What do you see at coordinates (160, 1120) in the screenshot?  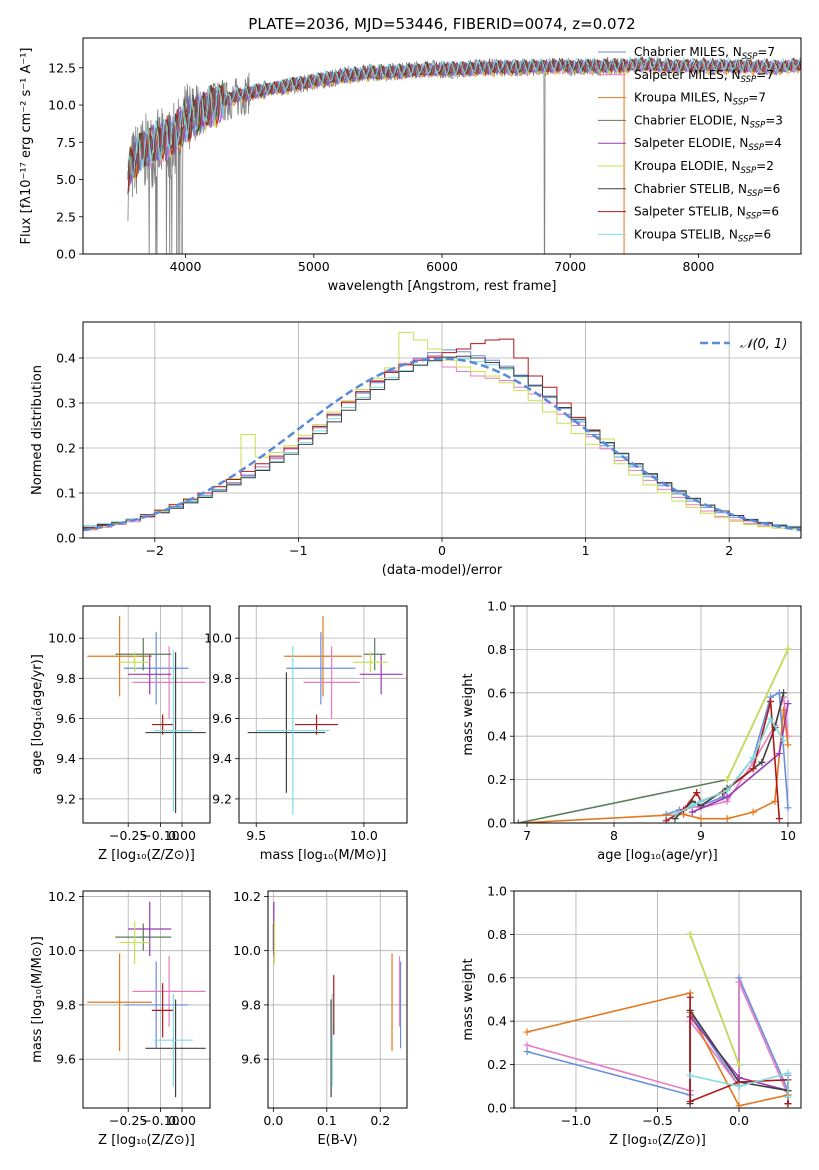 I see `x-tick-label: −0.10` at bounding box center [160, 1120].